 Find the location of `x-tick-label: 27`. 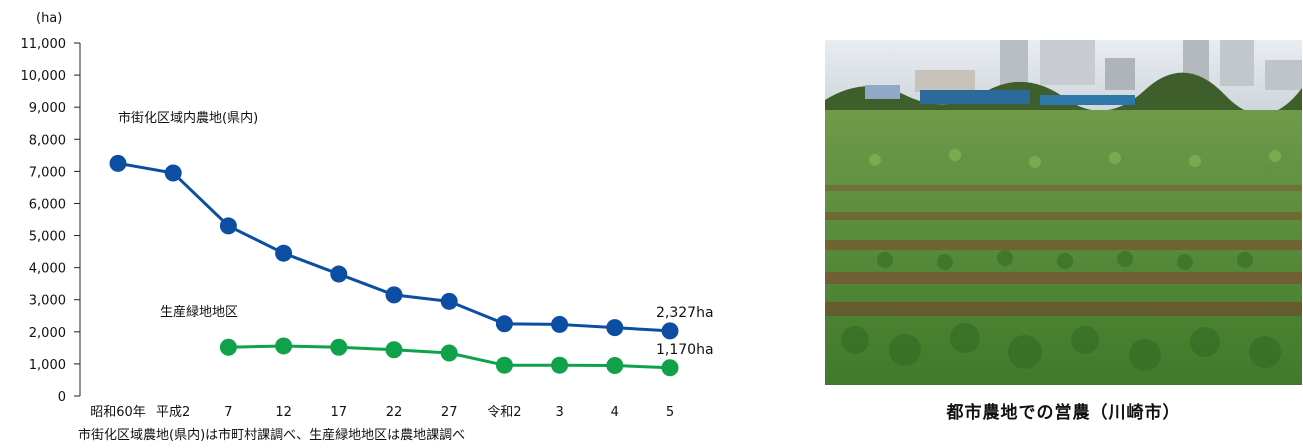

x-tick-label: 27 is located at coordinates (449, 412).